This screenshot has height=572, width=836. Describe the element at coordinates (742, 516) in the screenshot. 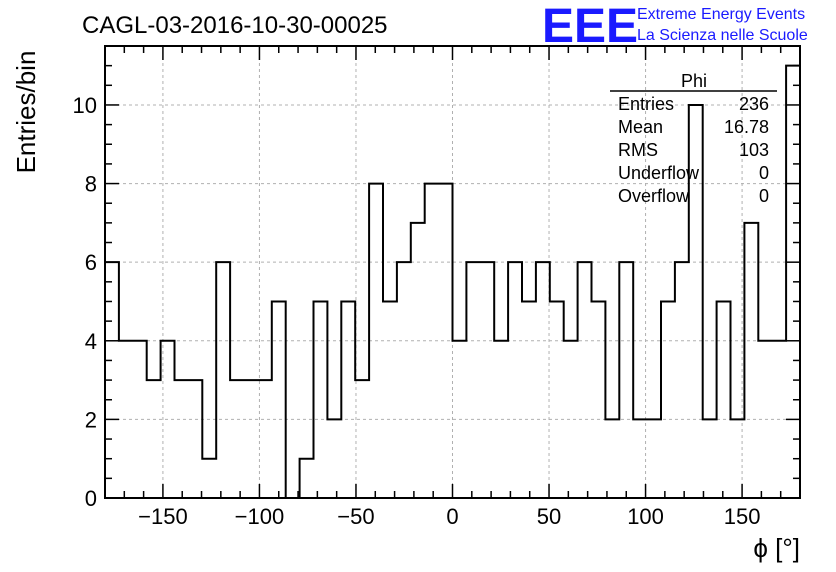

I see `x-tick-label: 150` at that location.